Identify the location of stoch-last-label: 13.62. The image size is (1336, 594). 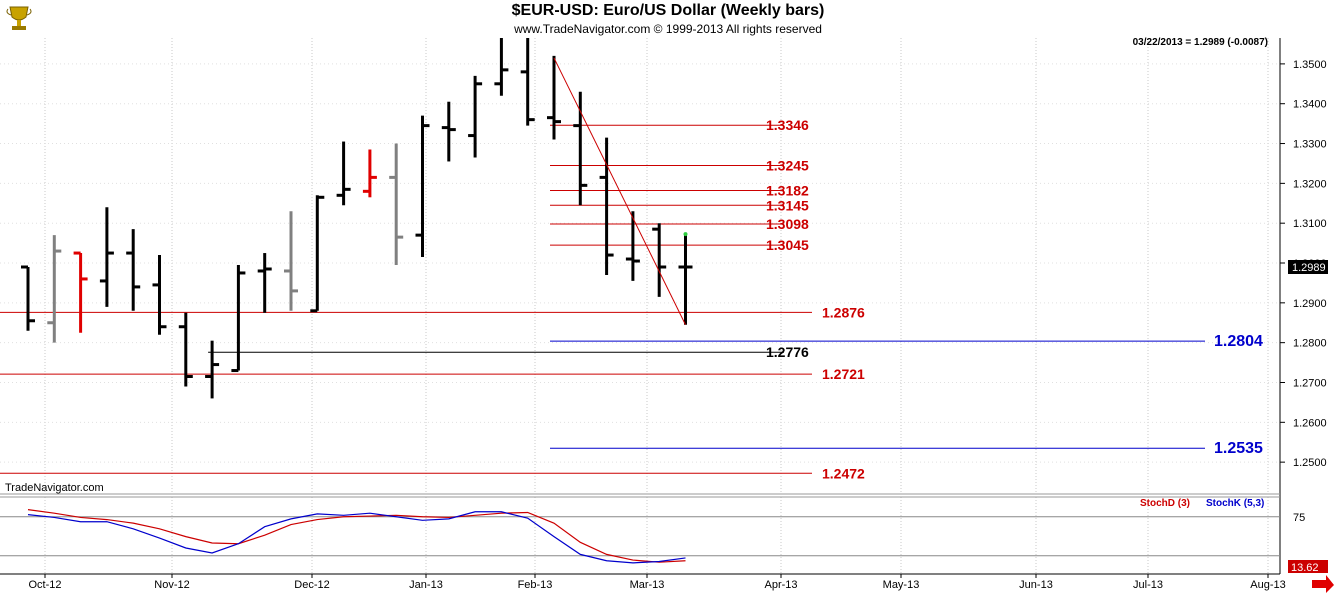
(1305, 568).